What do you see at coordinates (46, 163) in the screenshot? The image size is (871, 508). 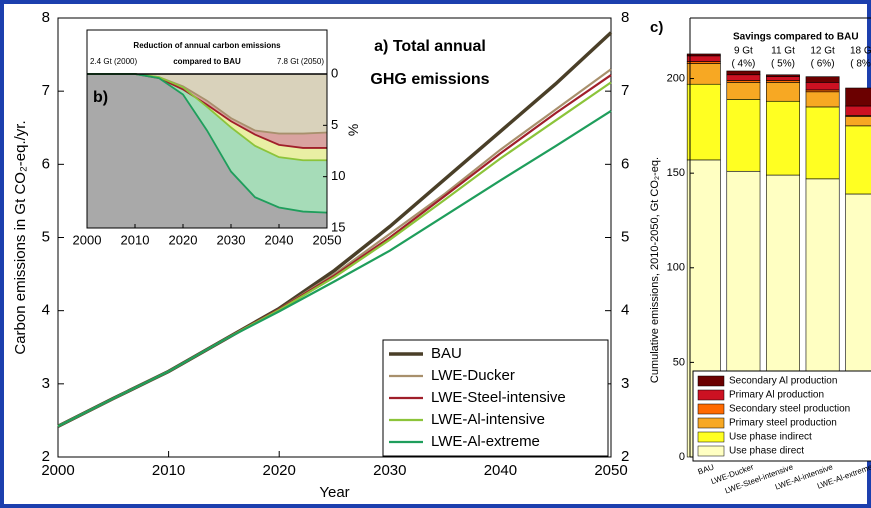 I see `y-tick-label: 6` at bounding box center [46, 163].